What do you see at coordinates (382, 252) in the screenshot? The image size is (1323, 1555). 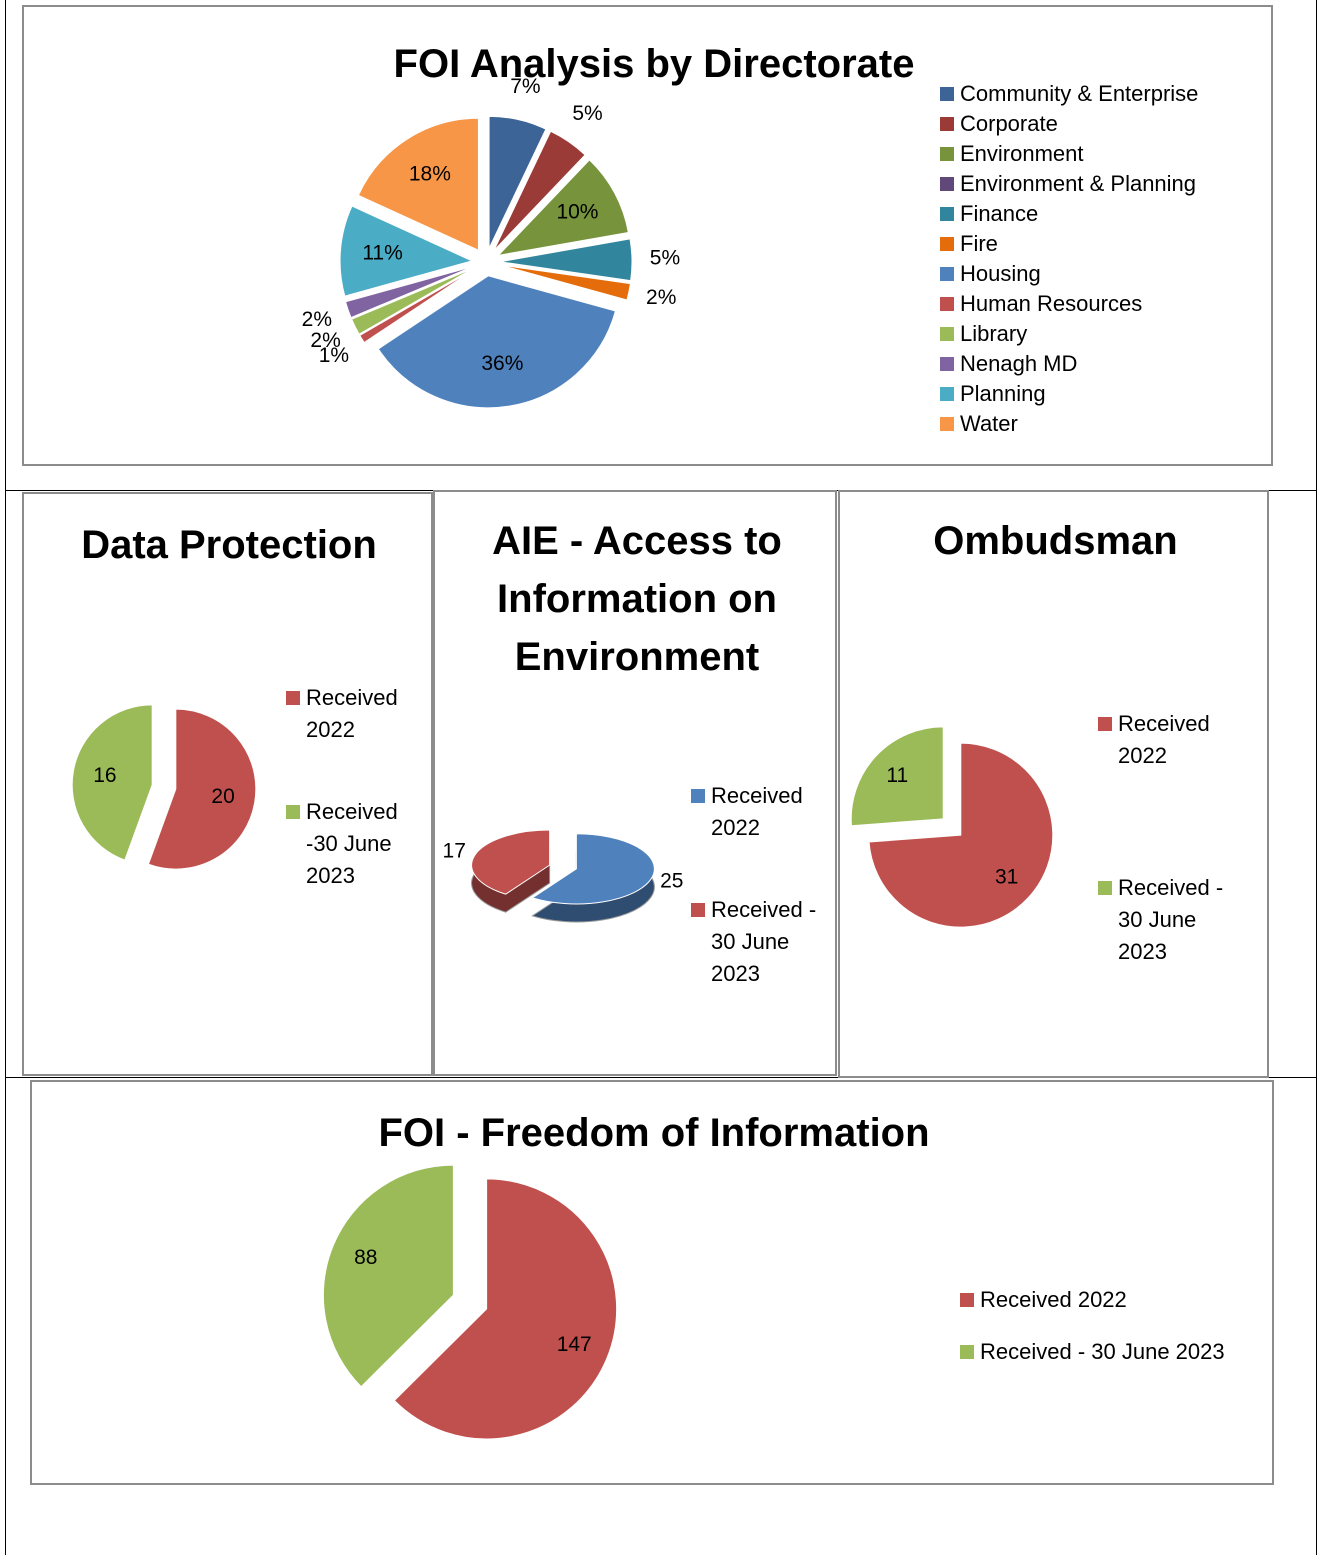 I see `data-label: 11%` at bounding box center [382, 252].